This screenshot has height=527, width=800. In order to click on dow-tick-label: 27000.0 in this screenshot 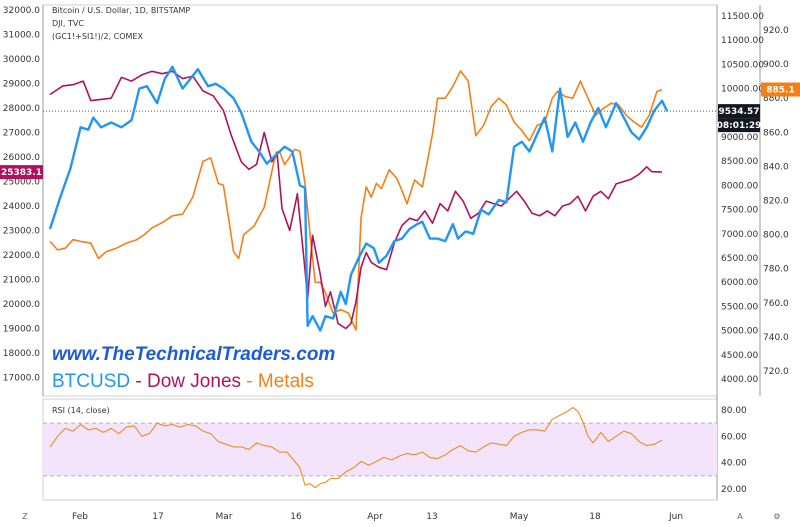, I will do `click(21, 134)`.